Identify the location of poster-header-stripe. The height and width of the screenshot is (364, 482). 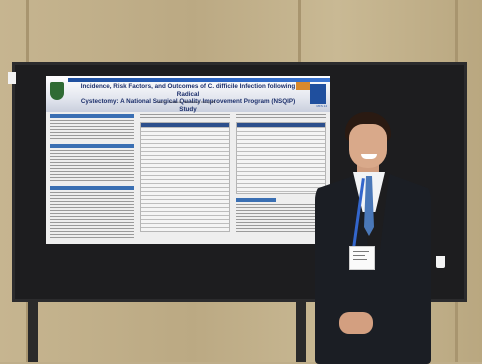
(199, 80).